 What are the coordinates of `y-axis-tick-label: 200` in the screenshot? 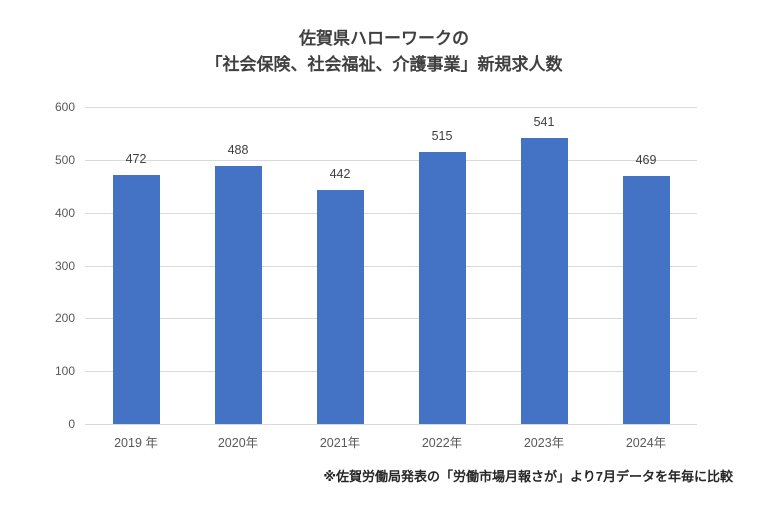 It's located at (64, 318).